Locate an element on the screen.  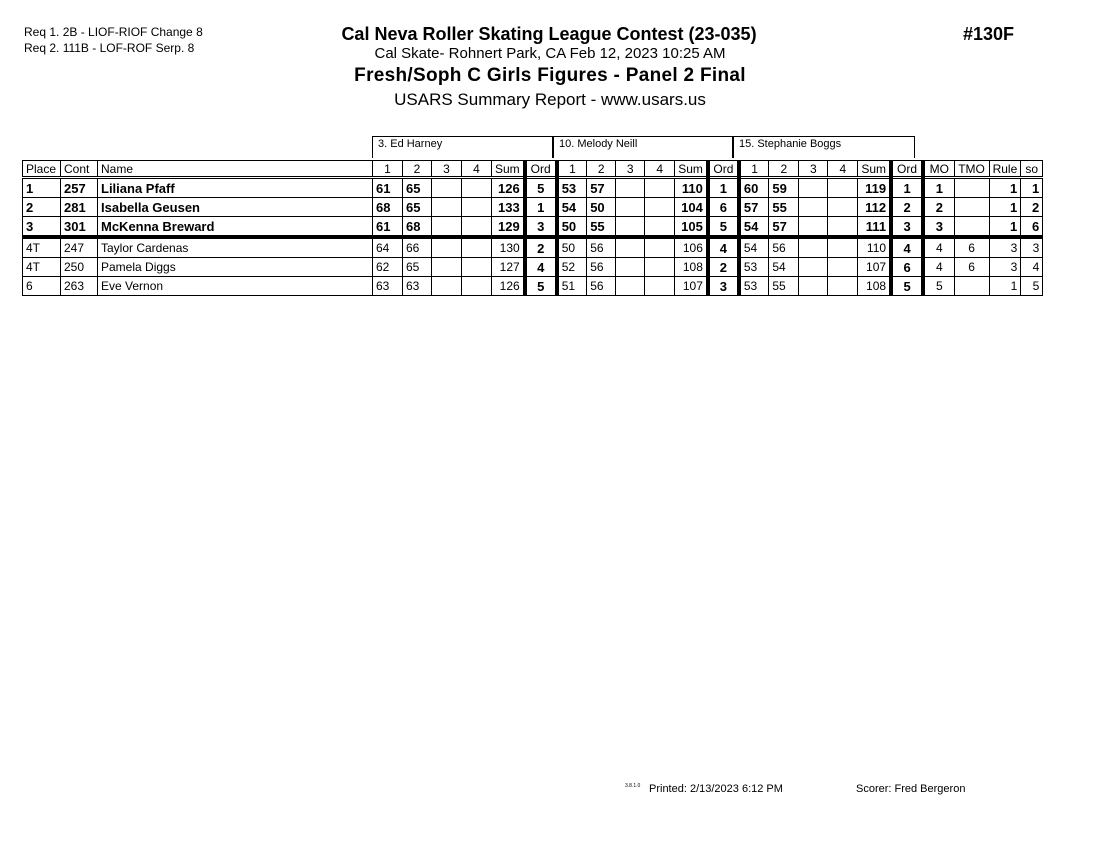
score-2: 57 is located at coordinates (784, 227).